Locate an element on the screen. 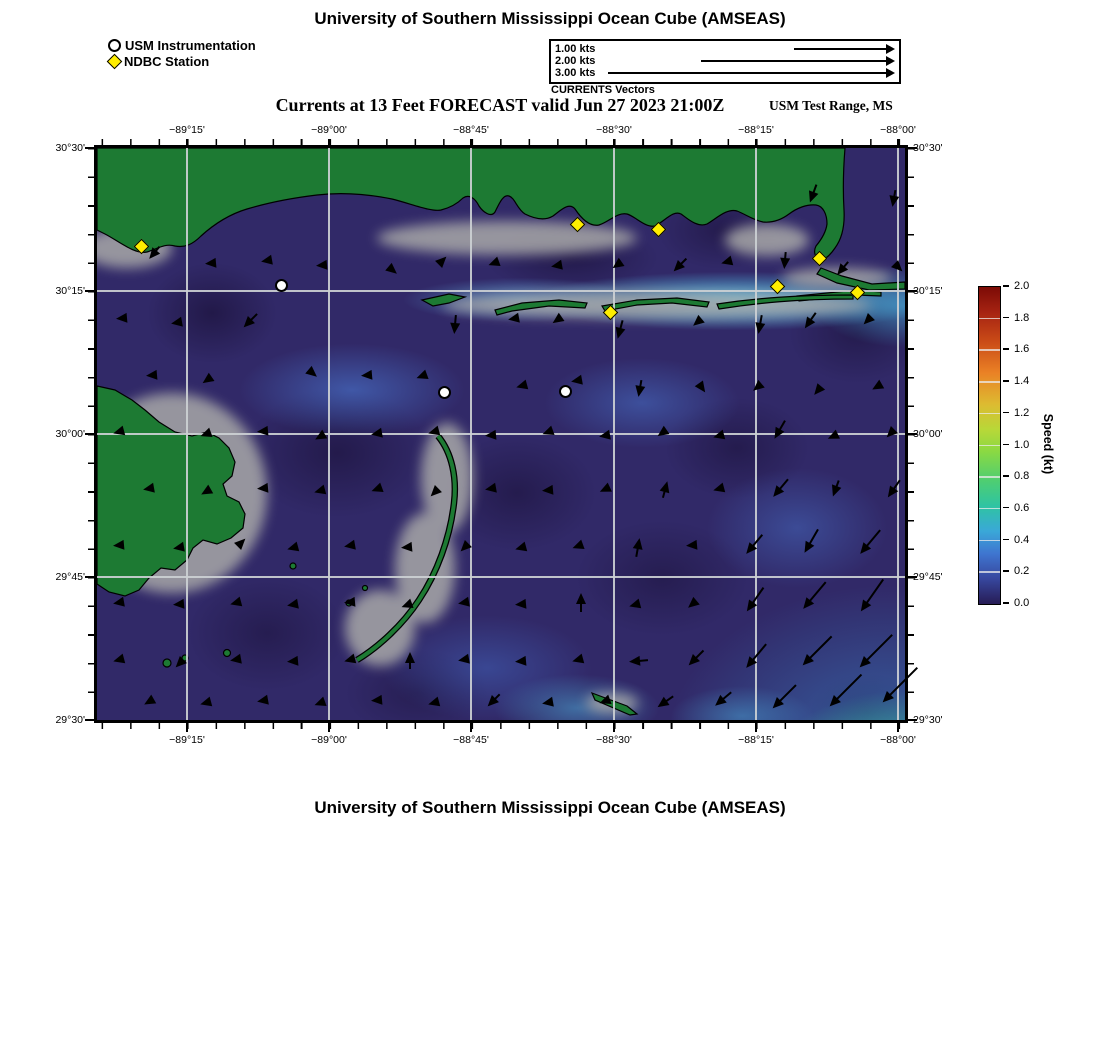 This screenshot has width=1100, height=1050. vector-legend-caption: CURRENTS Vectors is located at coordinates (603, 90).